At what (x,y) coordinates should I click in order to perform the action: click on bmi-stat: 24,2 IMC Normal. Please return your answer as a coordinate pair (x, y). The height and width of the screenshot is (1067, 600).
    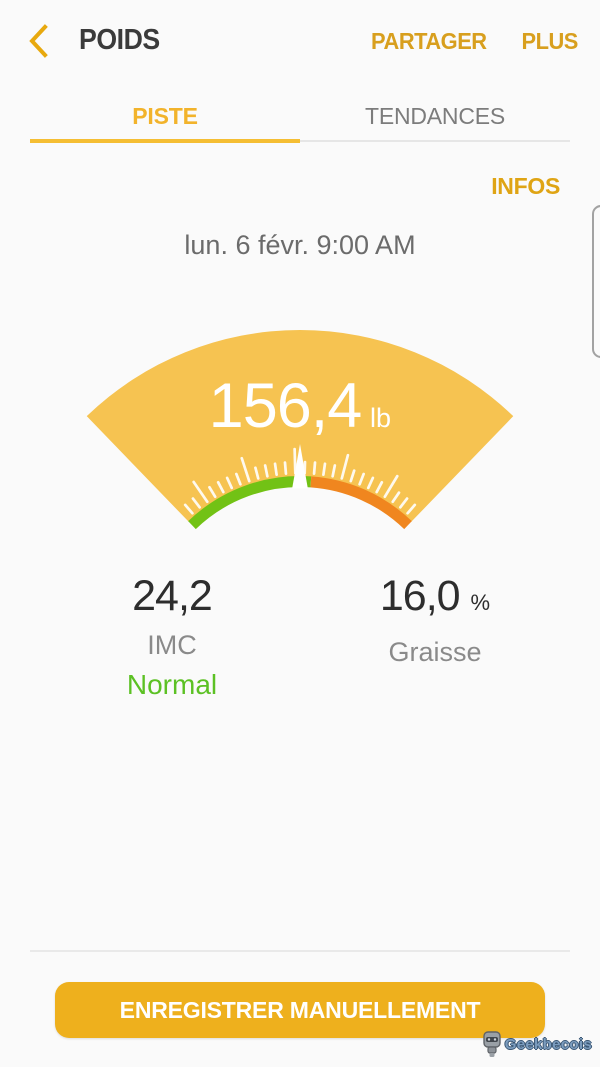
    Looking at the image, I should click on (172, 636).